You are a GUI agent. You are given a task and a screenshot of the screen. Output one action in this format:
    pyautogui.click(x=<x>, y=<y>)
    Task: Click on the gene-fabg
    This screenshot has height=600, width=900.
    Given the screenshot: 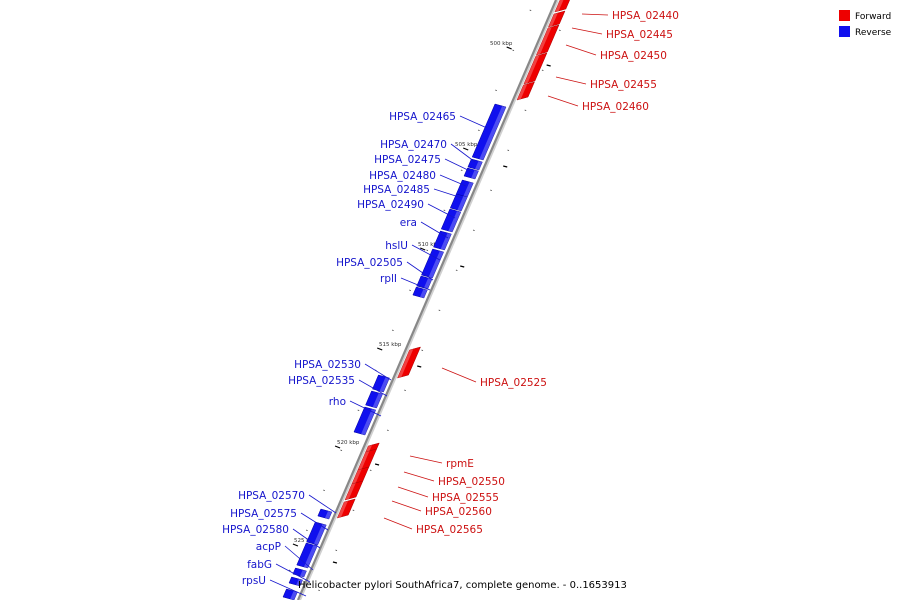 What is the action you would take?
    pyautogui.click(x=295, y=581)
    